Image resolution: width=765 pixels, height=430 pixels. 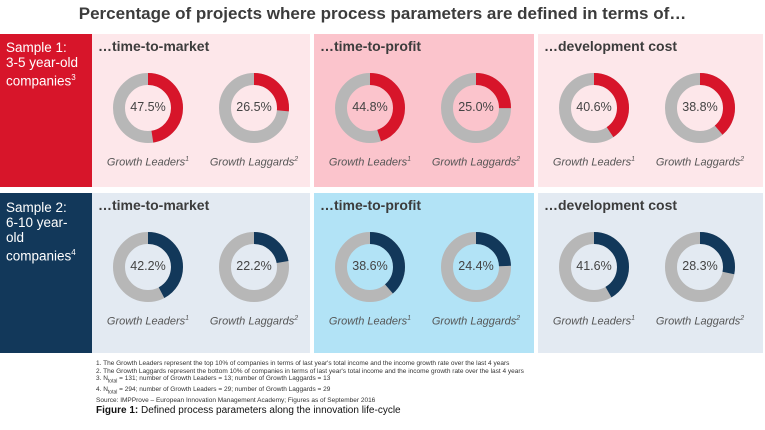 I want to click on sample1-sublabel-1: 3-5 year-old, so click(x=42, y=62).